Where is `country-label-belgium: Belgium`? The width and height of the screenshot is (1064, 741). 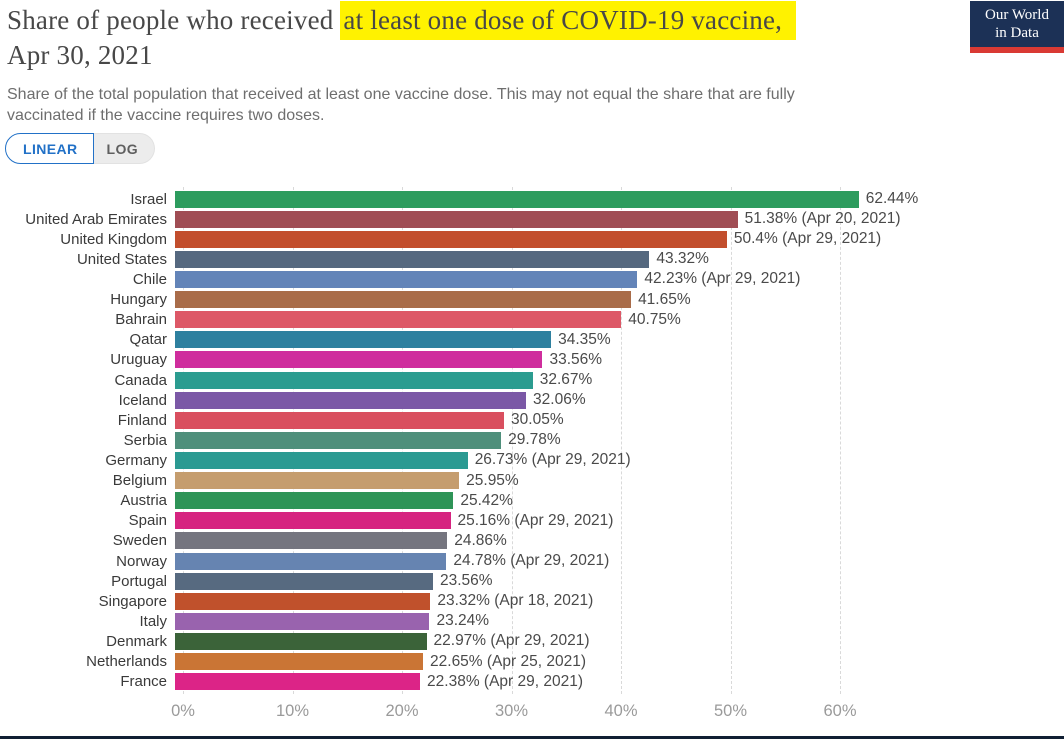
country-label-belgium: Belgium is located at coordinates (139, 481).